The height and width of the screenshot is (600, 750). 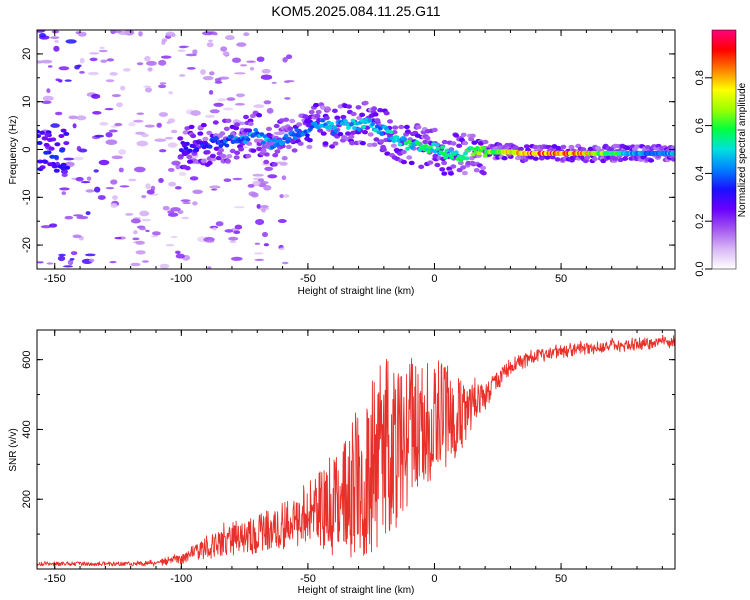 I want to click on colorbar-tick-label: 0.6, so click(x=700, y=125).